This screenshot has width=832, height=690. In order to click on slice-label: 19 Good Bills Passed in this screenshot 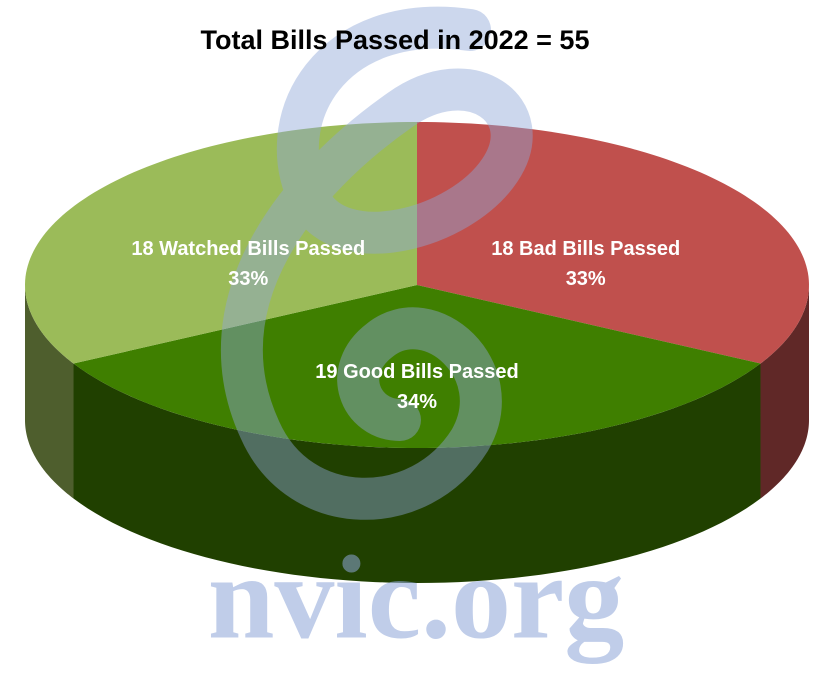, I will do `click(416, 372)`.